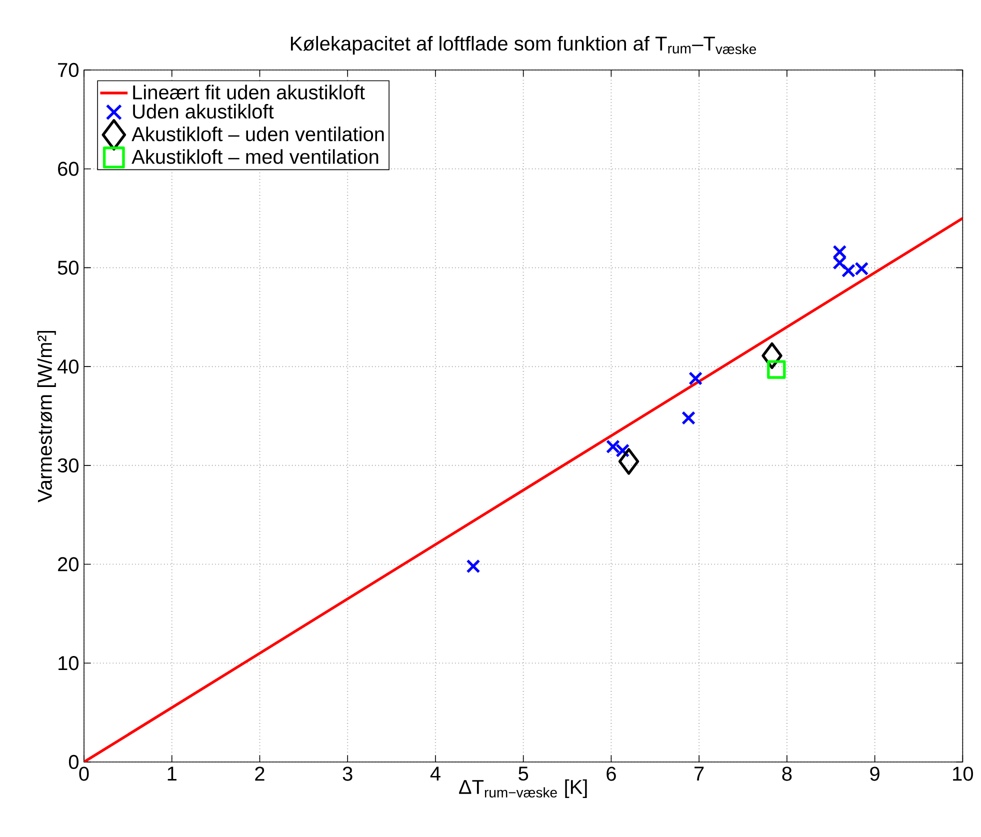  What do you see at coordinates (68, 169) in the screenshot?
I see `y-tick-label: 60` at bounding box center [68, 169].